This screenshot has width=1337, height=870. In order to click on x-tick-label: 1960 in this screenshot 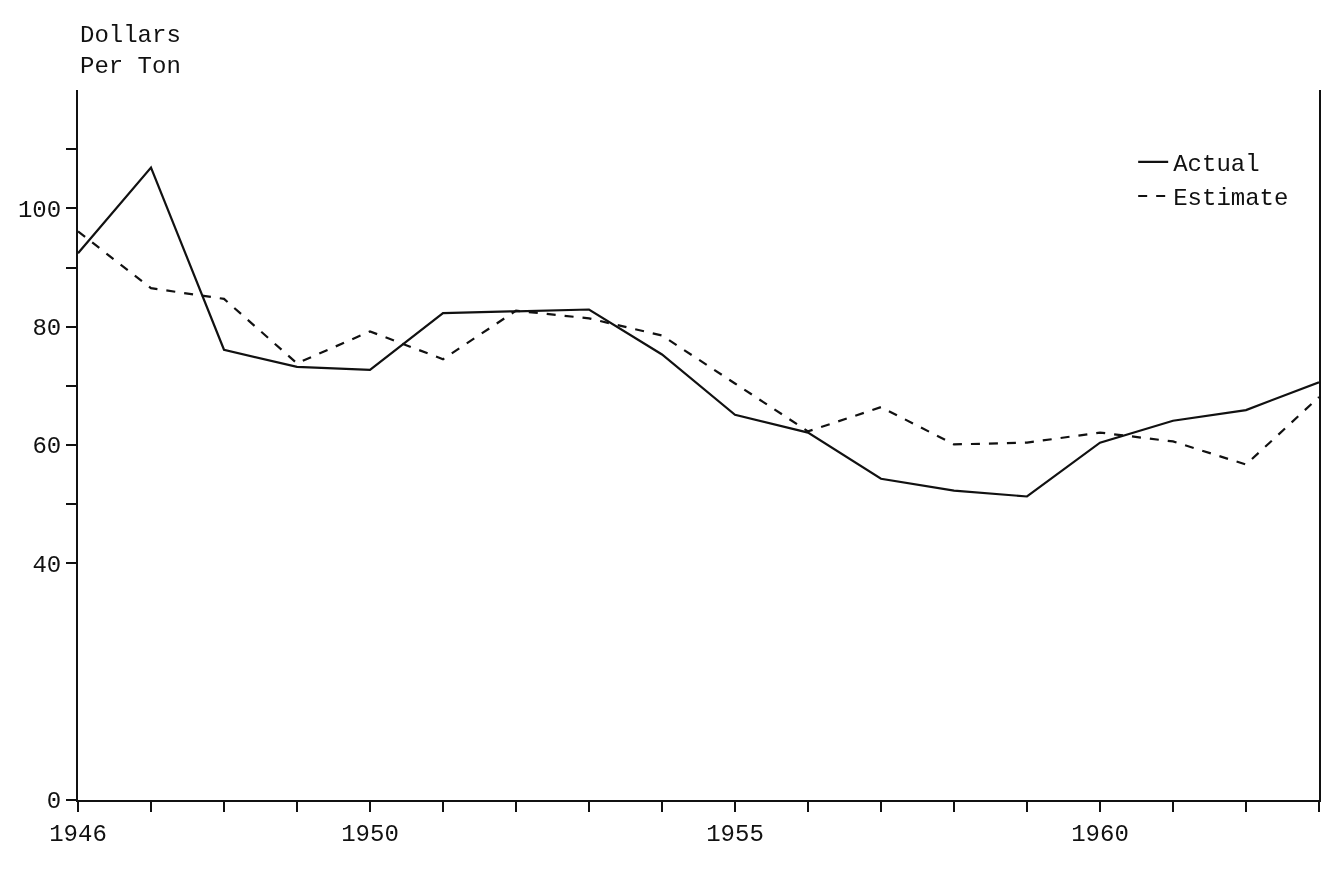, I will do `click(1100, 834)`.